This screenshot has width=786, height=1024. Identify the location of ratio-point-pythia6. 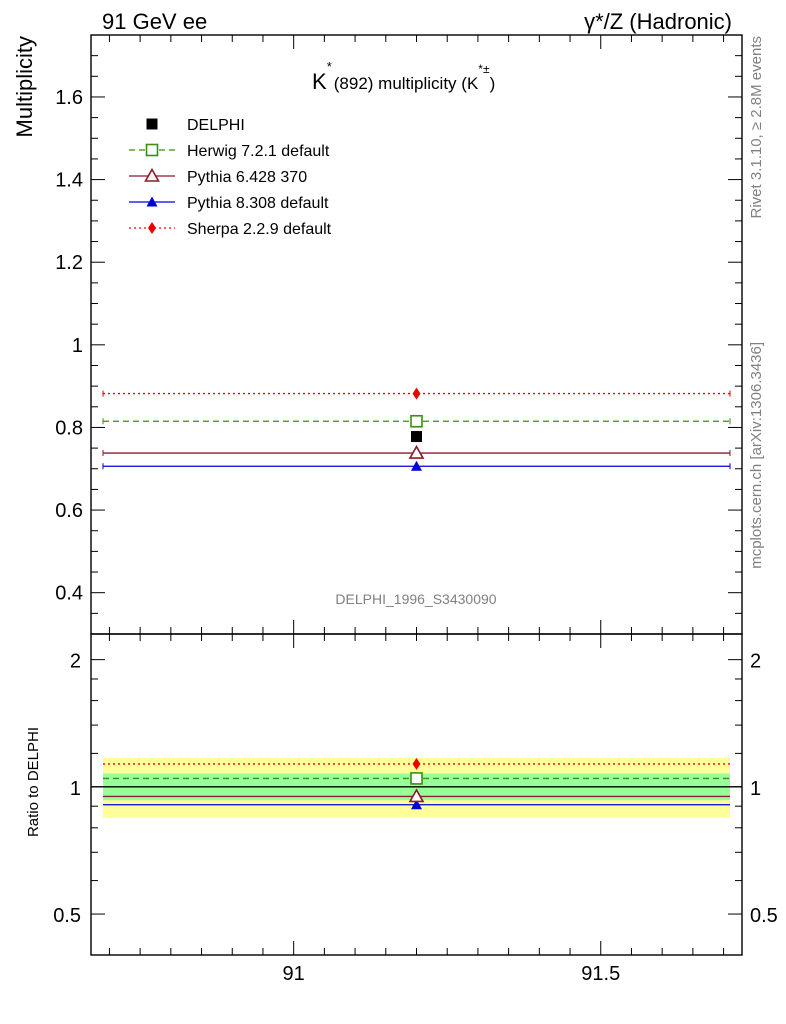
(416, 795).